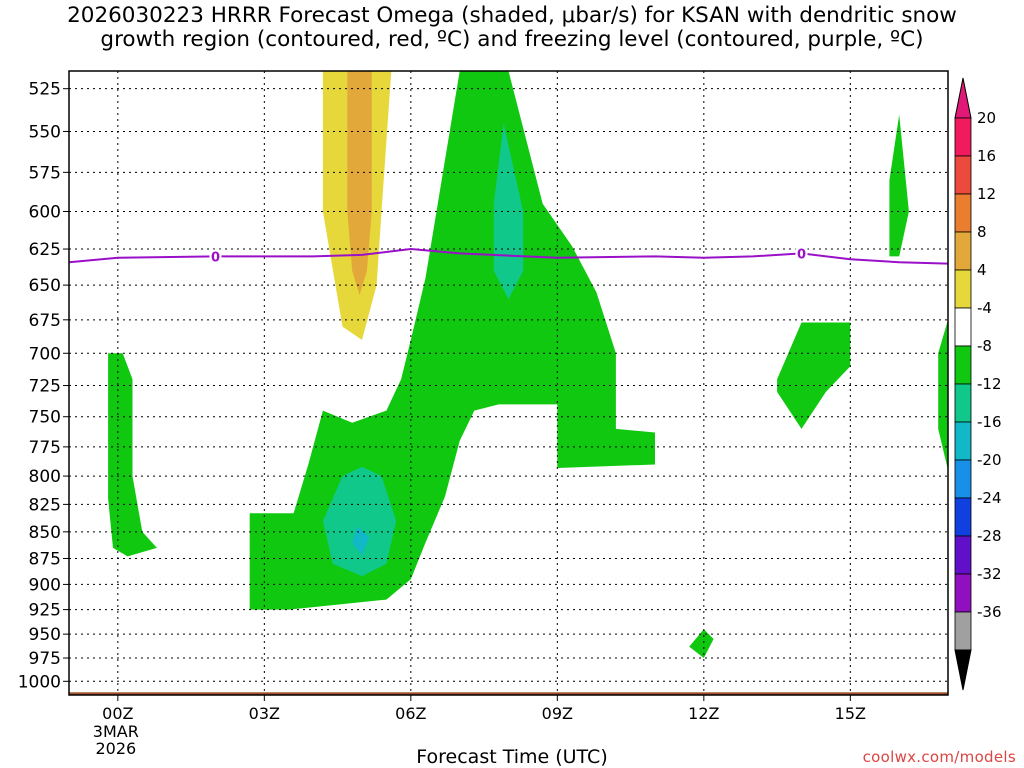 Image resolution: width=1024 pixels, height=768 pixels. What do you see at coordinates (989, 460) in the screenshot?
I see `colorbar-label: -20` at bounding box center [989, 460].